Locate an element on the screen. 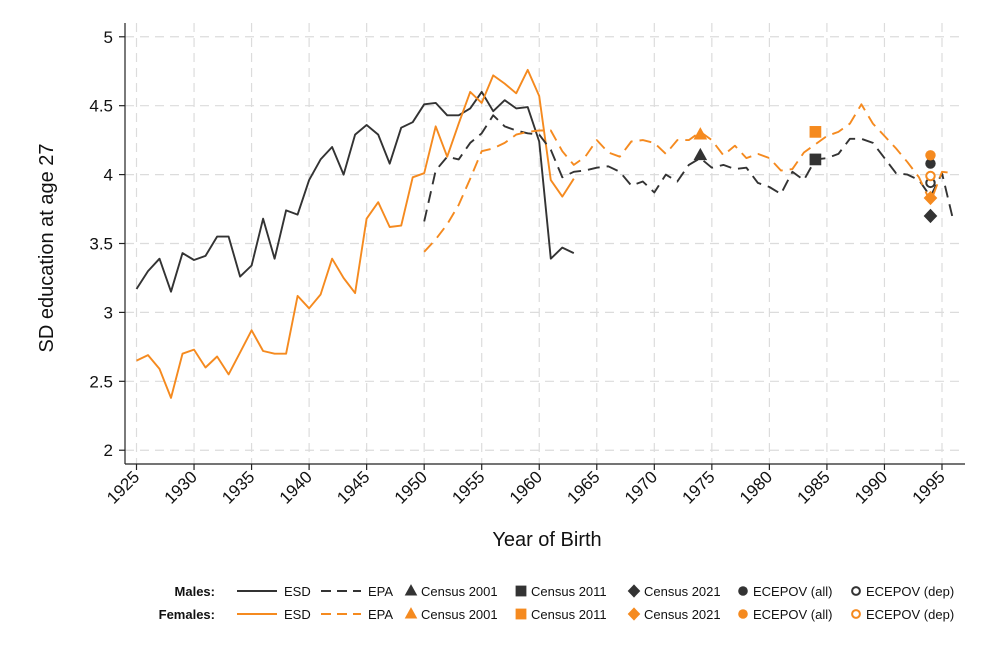 The height and width of the screenshot is (661, 991). x-tick-label: 1985 is located at coordinates (814, 487).